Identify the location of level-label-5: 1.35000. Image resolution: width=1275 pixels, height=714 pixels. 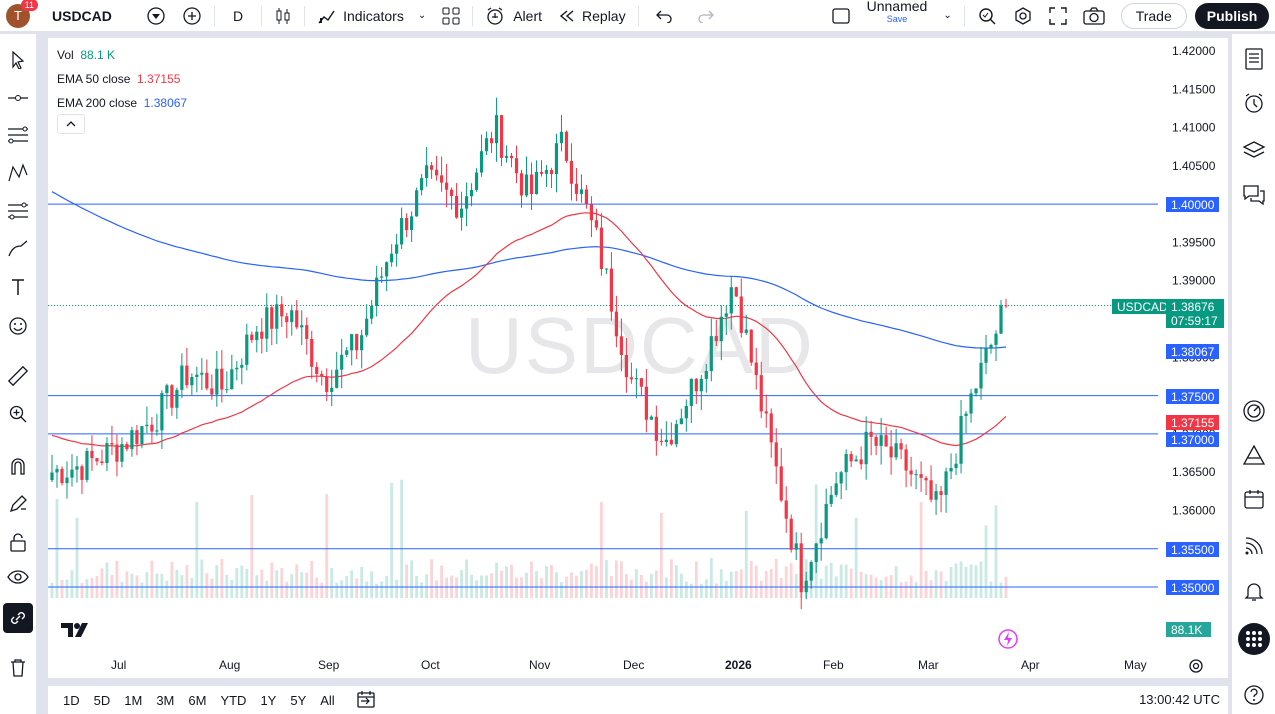
(1192, 587).